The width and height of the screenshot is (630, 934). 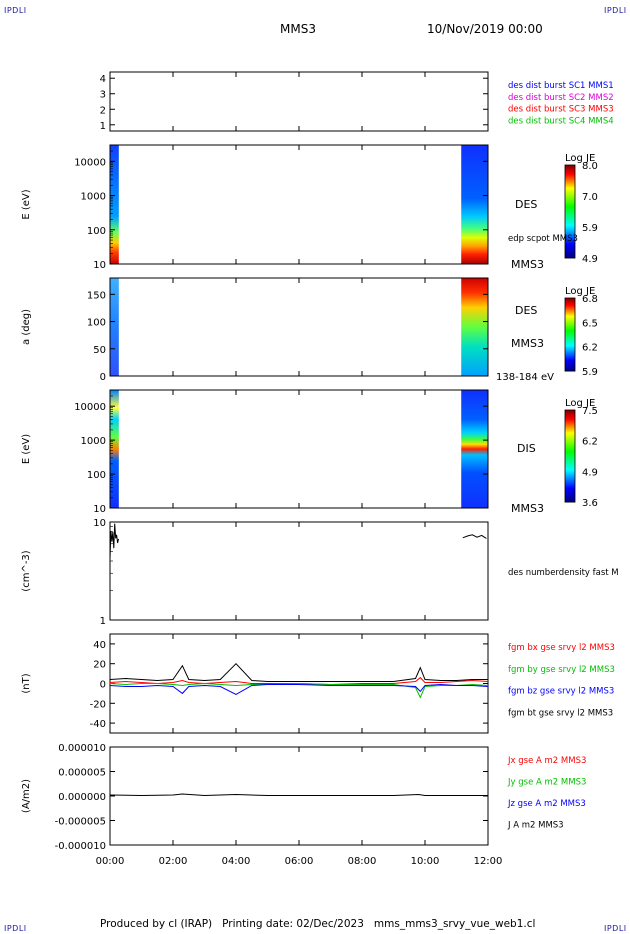 I want to click on y-tick-label: 4, so click(x=103, y=79).